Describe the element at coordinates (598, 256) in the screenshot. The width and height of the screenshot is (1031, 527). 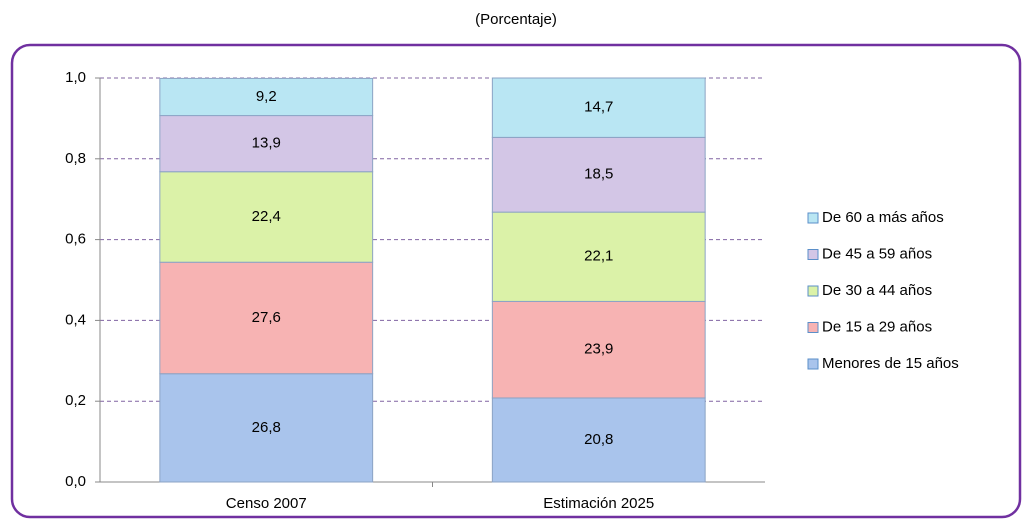
I see `value-label: 22,1` at that location.